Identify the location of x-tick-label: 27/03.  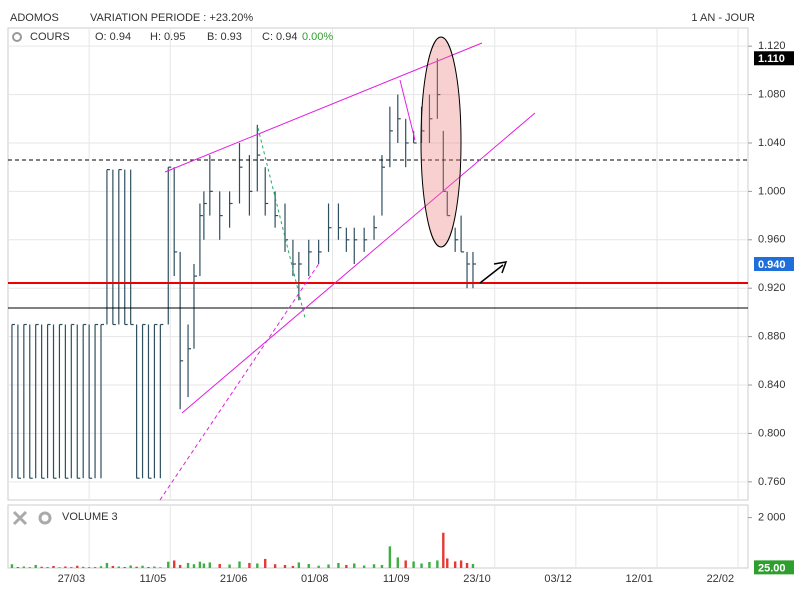
(72, 579).